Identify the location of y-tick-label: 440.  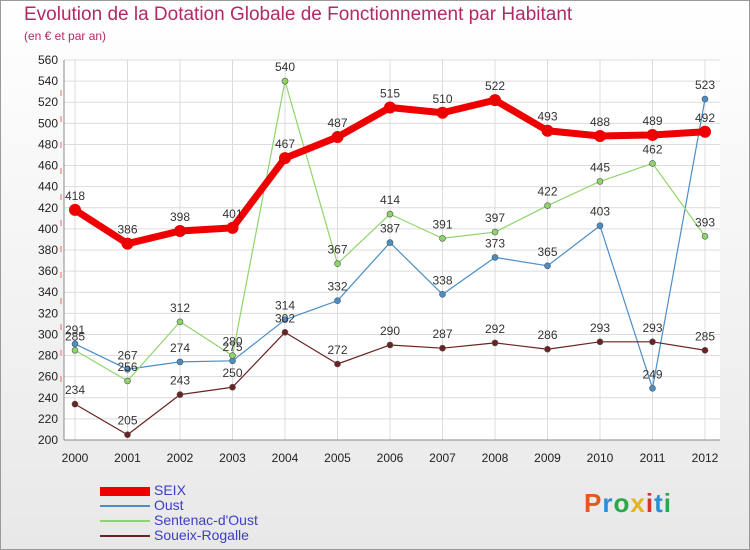
(48, 187).